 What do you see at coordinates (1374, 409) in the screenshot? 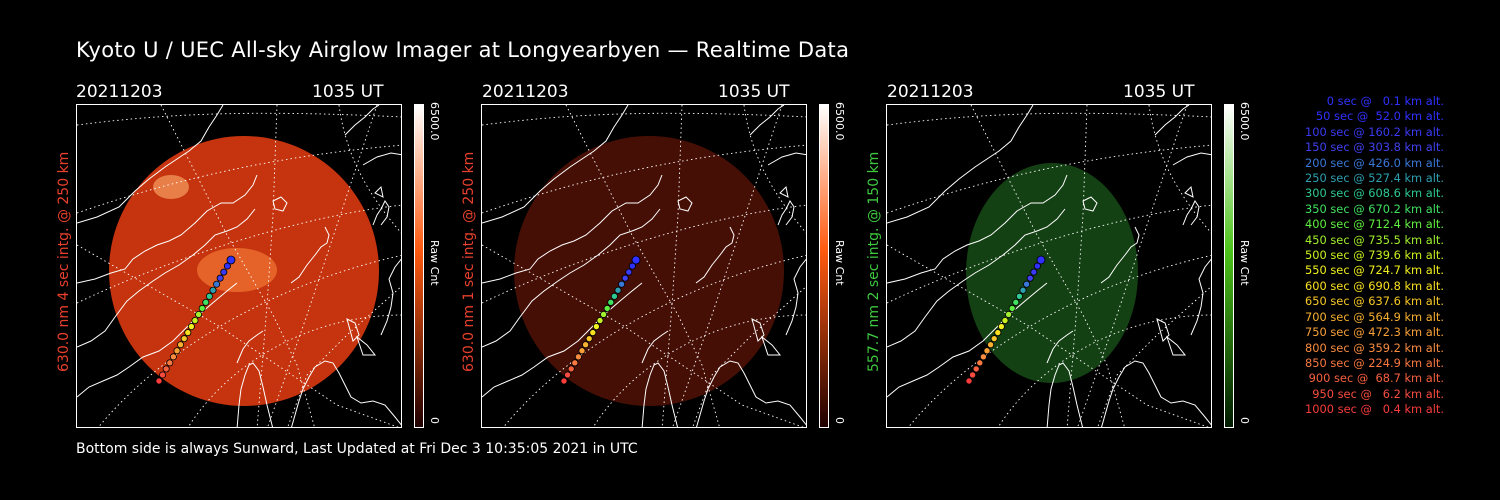
I see `legend-item: 1000 sec @ 0.4 km alt.` at bounding box center [1374, 409].